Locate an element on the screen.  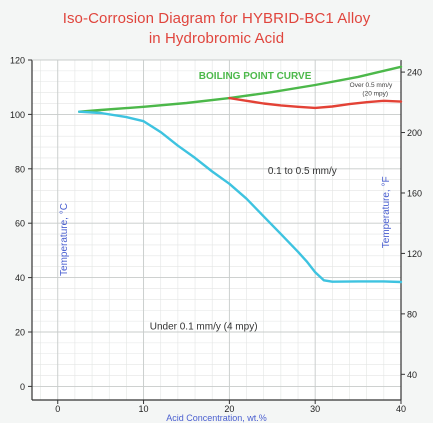
y-left-tick-label: 0 is located at coordinates (22, 387).